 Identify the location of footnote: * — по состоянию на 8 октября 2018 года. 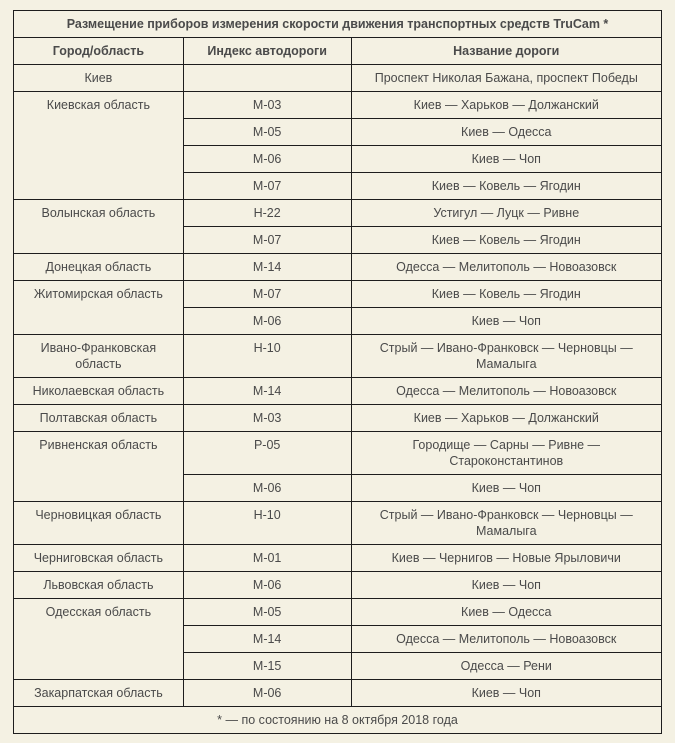
(337, 720).